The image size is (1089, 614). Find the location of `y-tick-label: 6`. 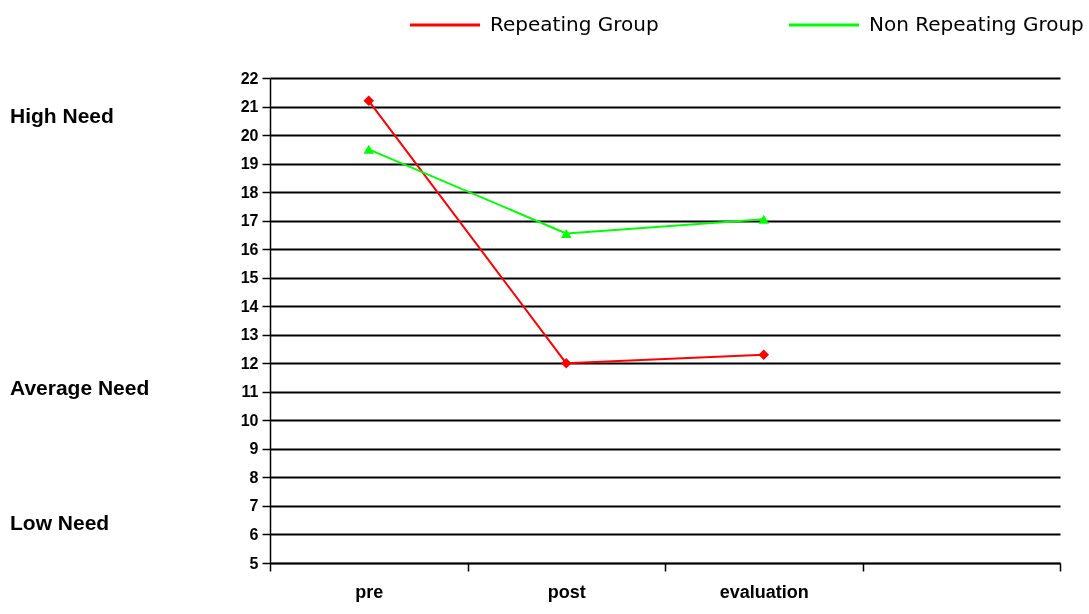

y-tick-label: 6 is located at coordinates (254, 534).